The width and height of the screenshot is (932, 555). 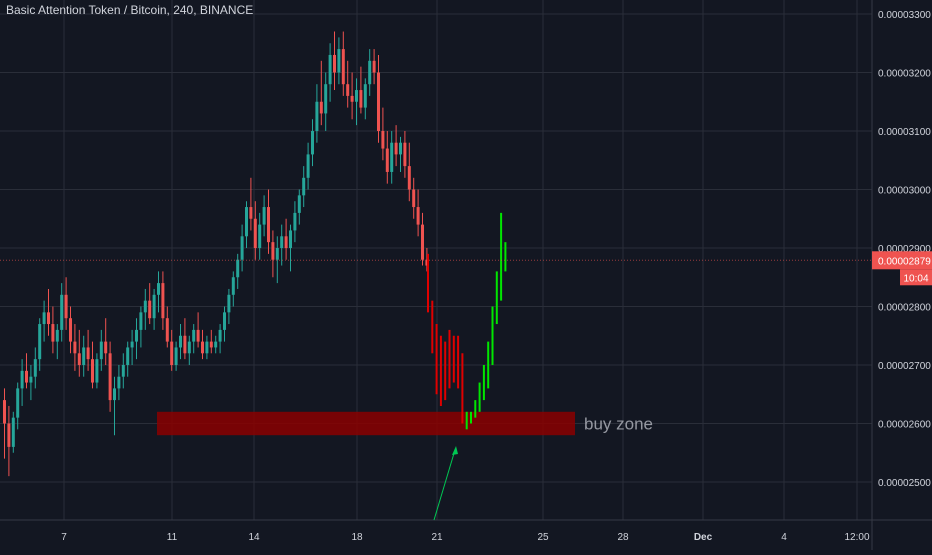 I want to click on x-tick-label: 11, so click(x=172, y=537).